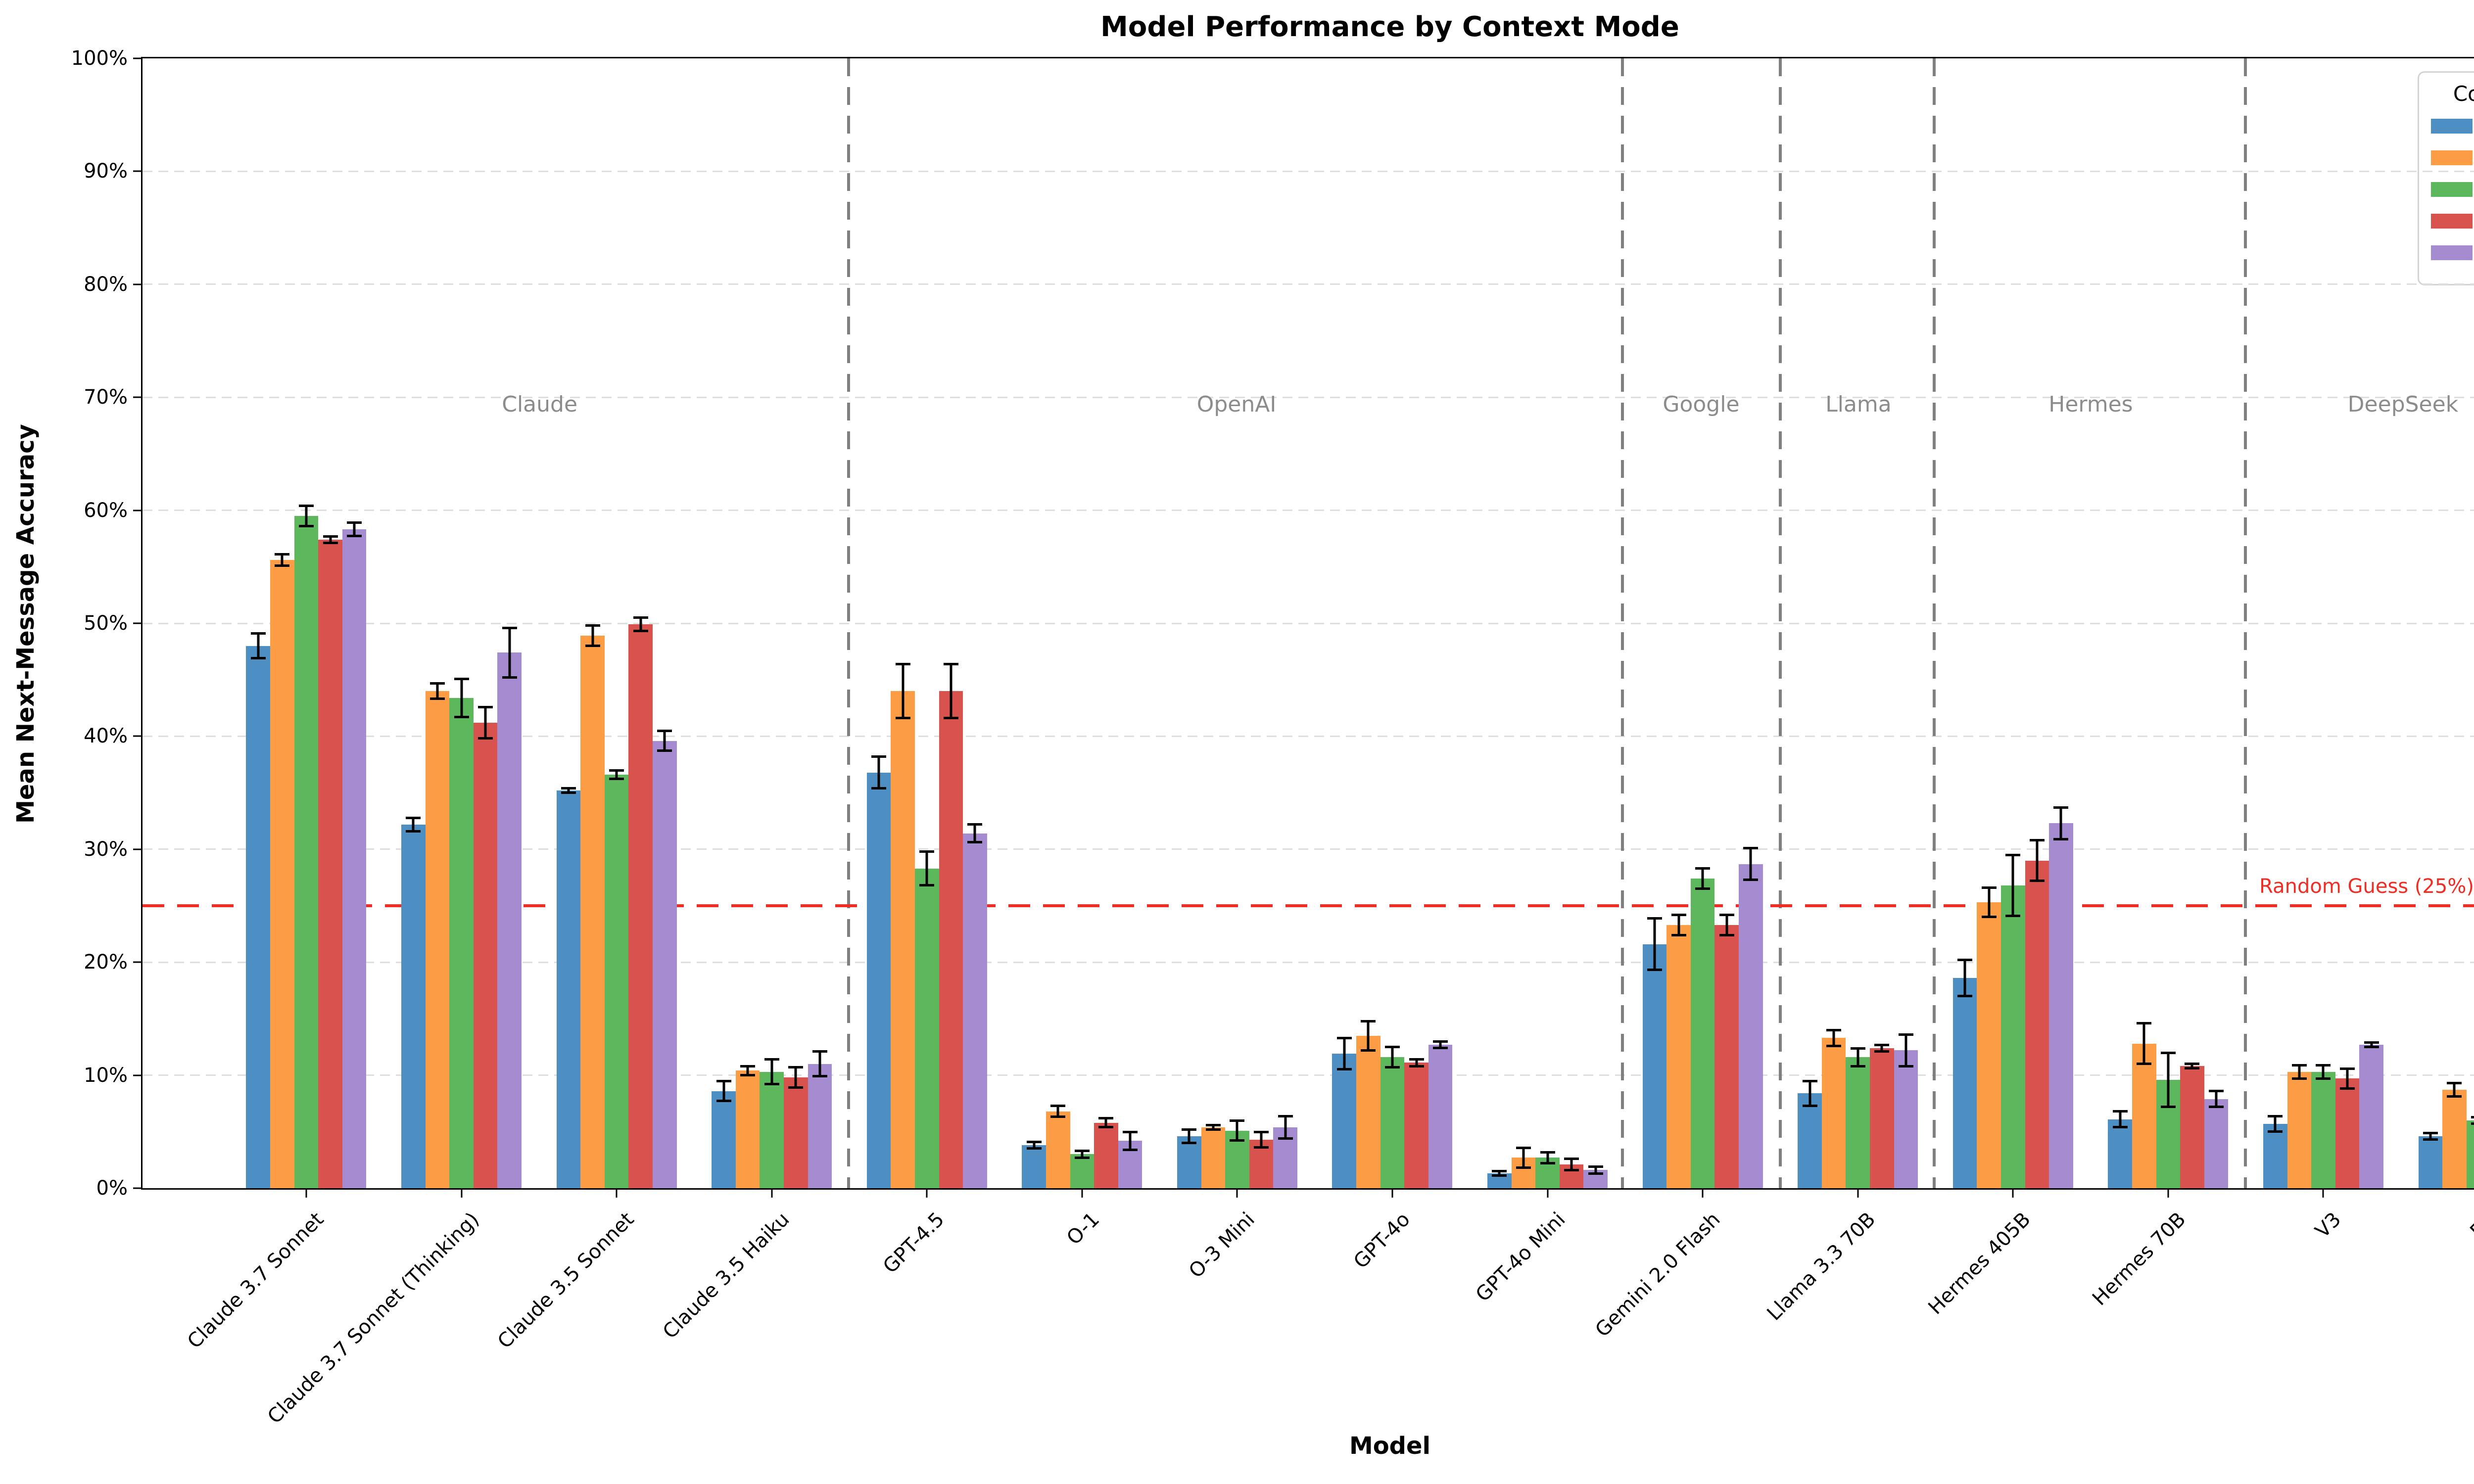  Describe the element at coordinates (2090, 404) in the screenshot. I see `vendor-group-label: Hermes` at that location.